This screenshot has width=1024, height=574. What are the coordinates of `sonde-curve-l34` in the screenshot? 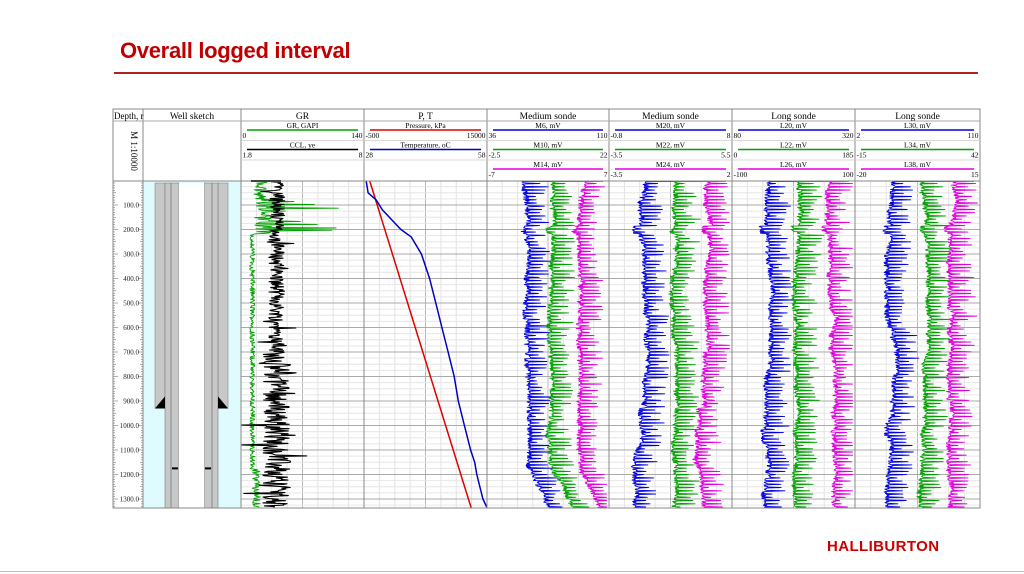 It's located at (945, 344).